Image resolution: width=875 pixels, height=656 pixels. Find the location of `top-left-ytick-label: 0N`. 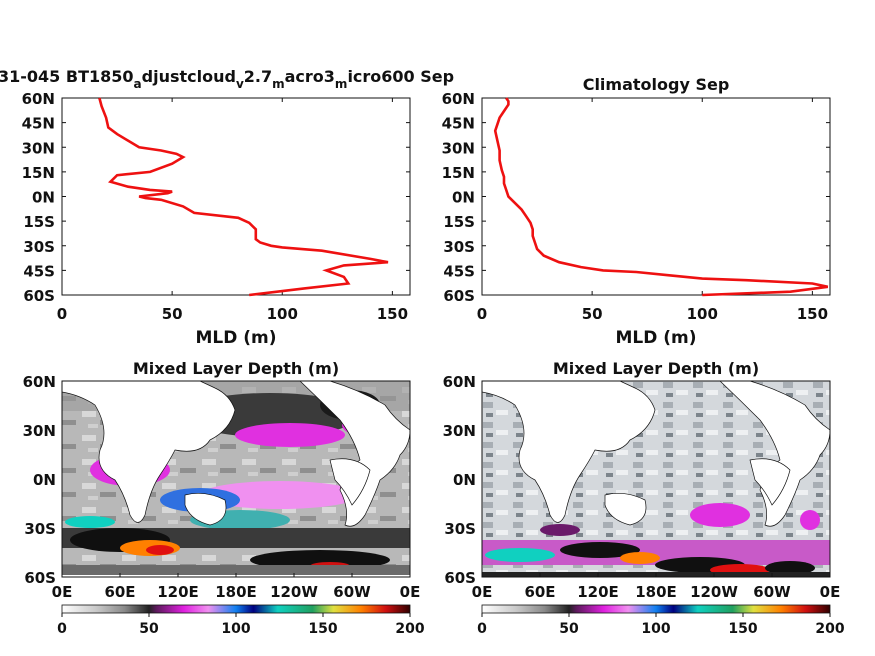

top-left-ytick-label: 0N is located at coordinates (43, 198).